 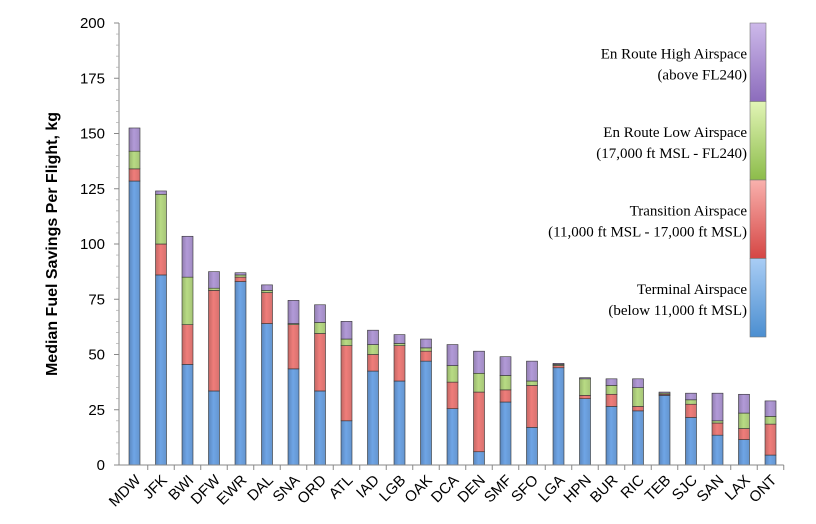 What do you see at coordinates (134, 139) in the screenshot?
I see `bar-mdw-en-route-high-airspace` at bounding box center [134, 139].